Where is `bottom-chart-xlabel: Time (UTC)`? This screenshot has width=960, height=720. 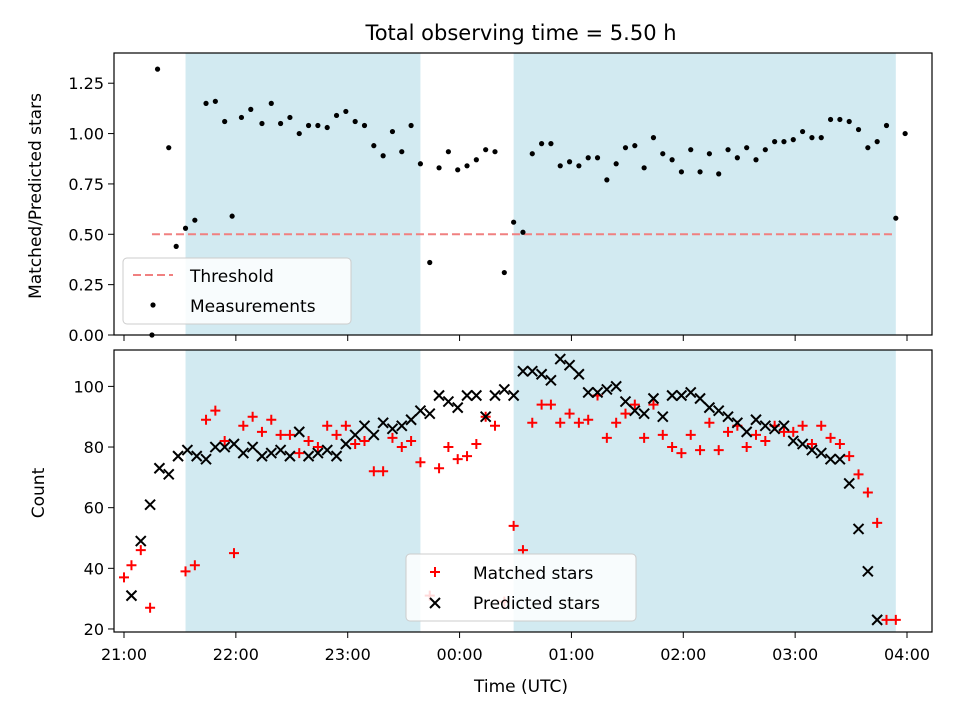 bottom-chart-xlabel: Time (UTC) is located at coordinates (520, 687).